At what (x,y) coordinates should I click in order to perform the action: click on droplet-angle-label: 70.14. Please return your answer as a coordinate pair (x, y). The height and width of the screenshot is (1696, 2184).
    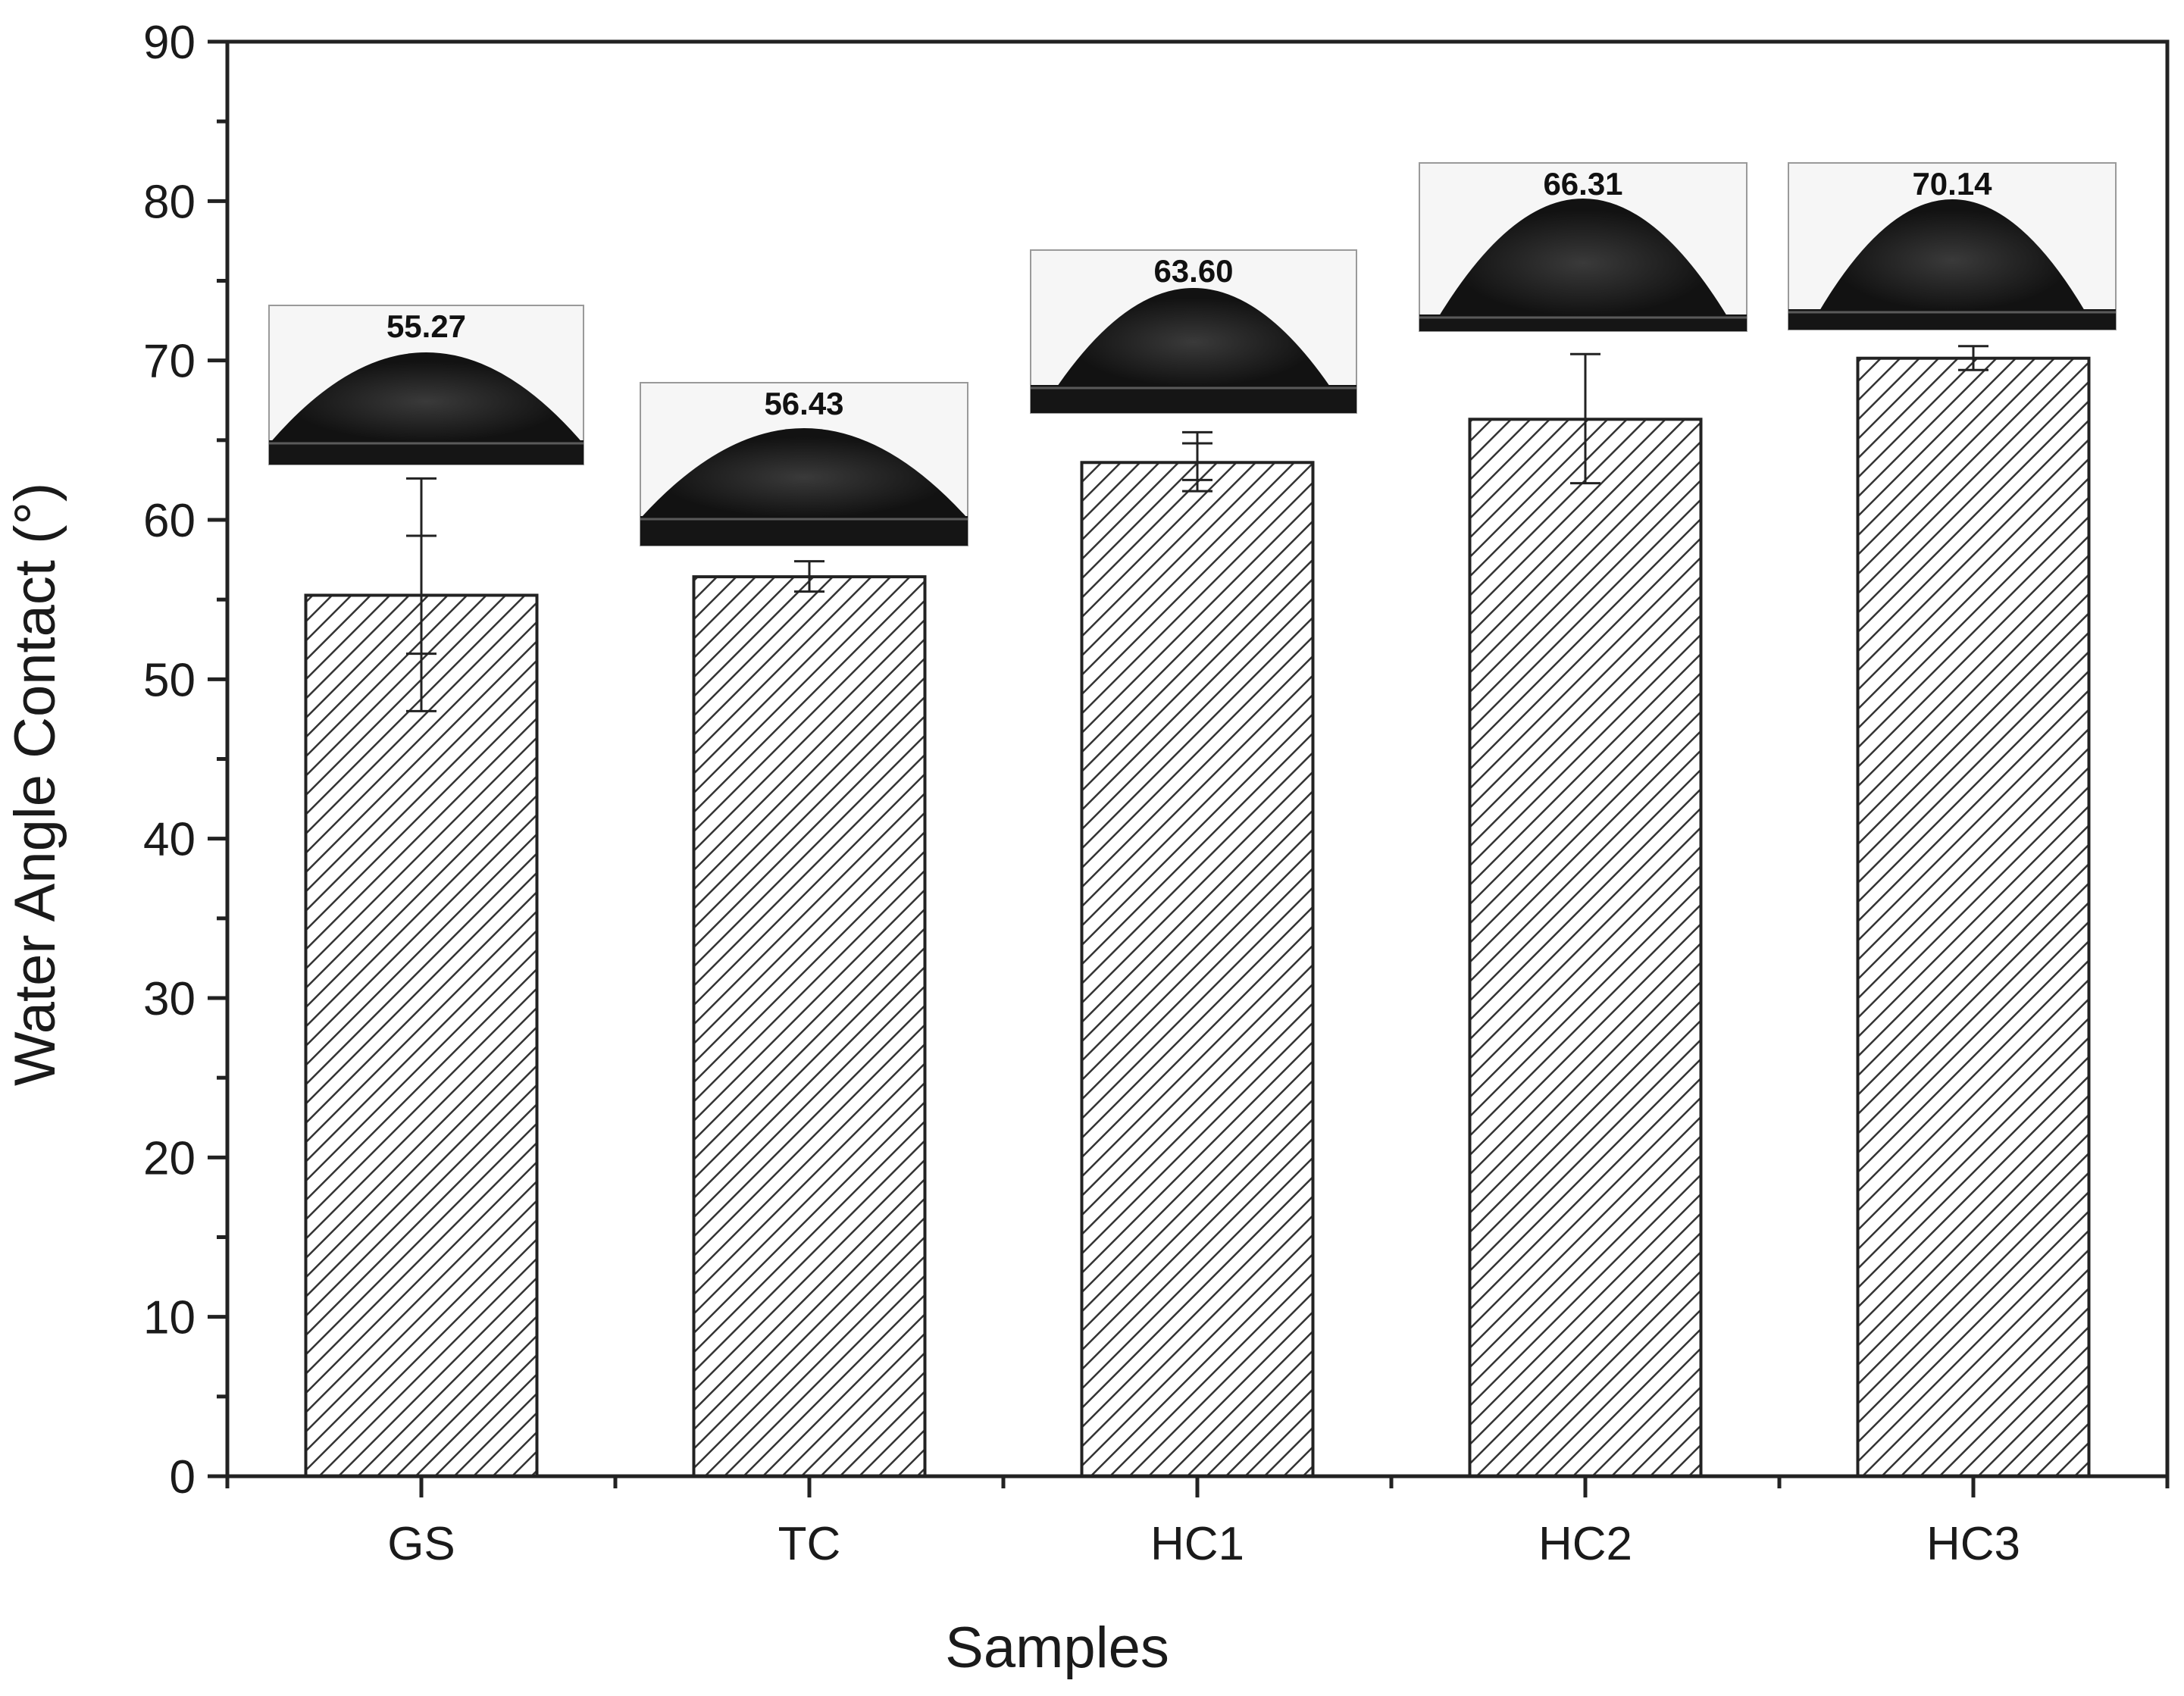
    Looking at the image, I should click on (1952, 184).